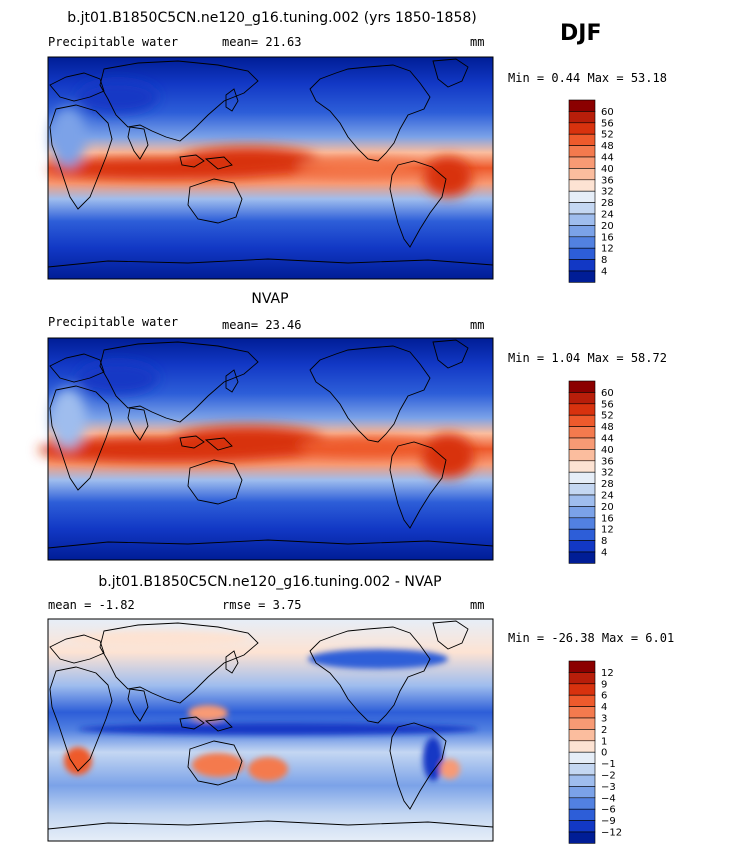 Image resolution: width=733 pixels, height=847 pixels. I want to click on panel-left-label: mean = -1.82, so click(91, 605).